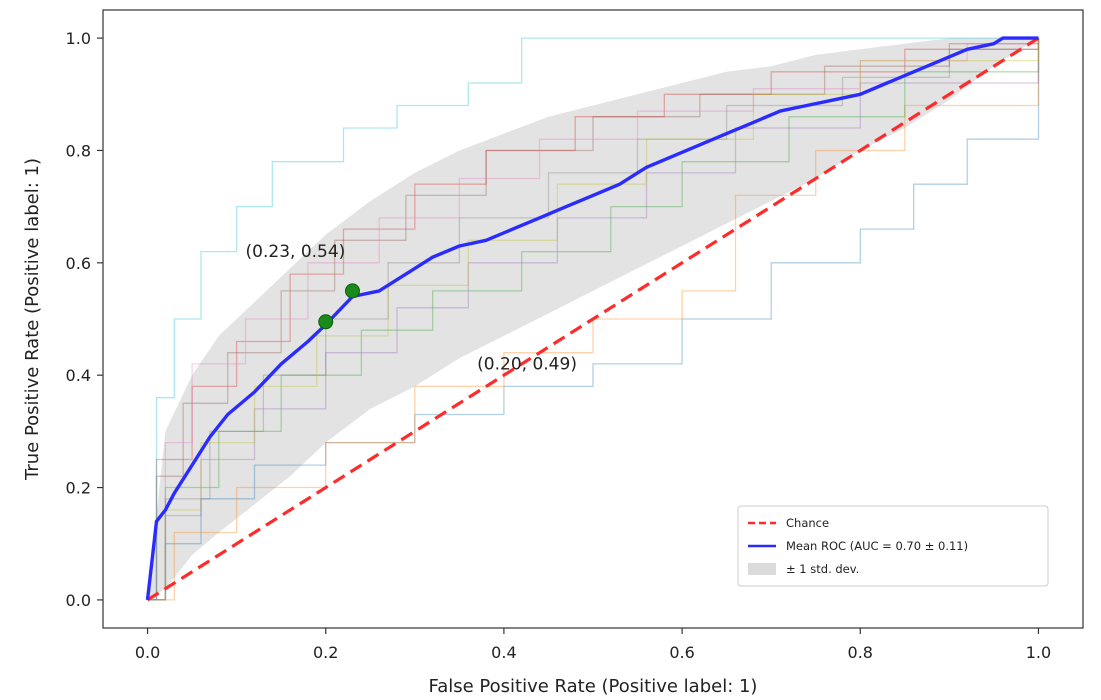  Describe the element at coordinates (147, 652) in the screenshot. I see `x-tick-label-0: 0.0` at that location.